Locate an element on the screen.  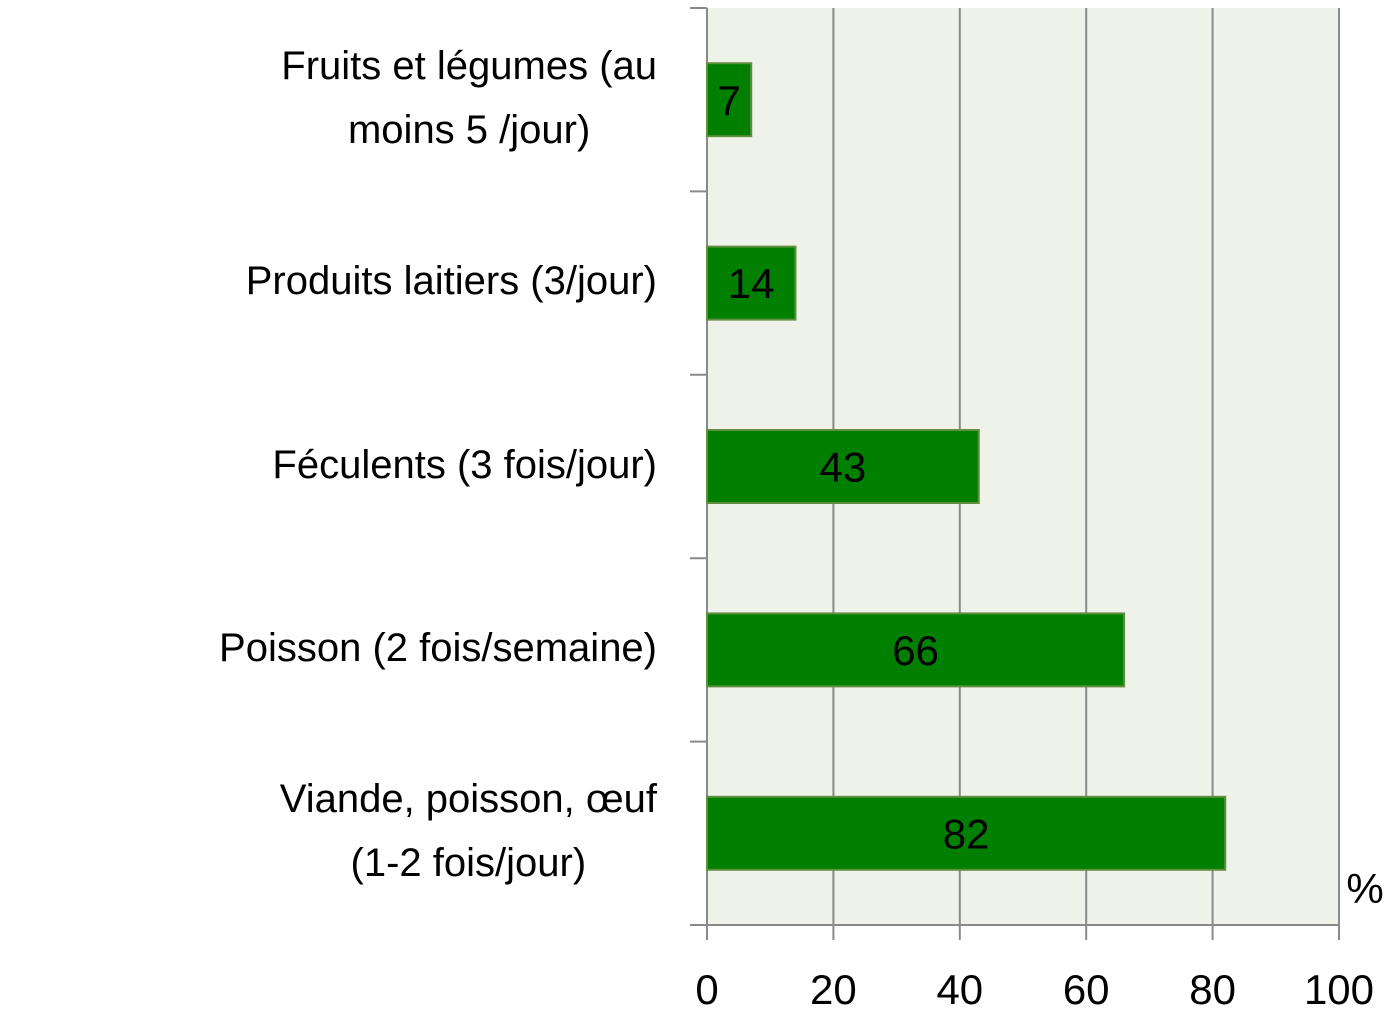
category-label: Féculents (3 fois/jour) is located at coordinates (328, 465).